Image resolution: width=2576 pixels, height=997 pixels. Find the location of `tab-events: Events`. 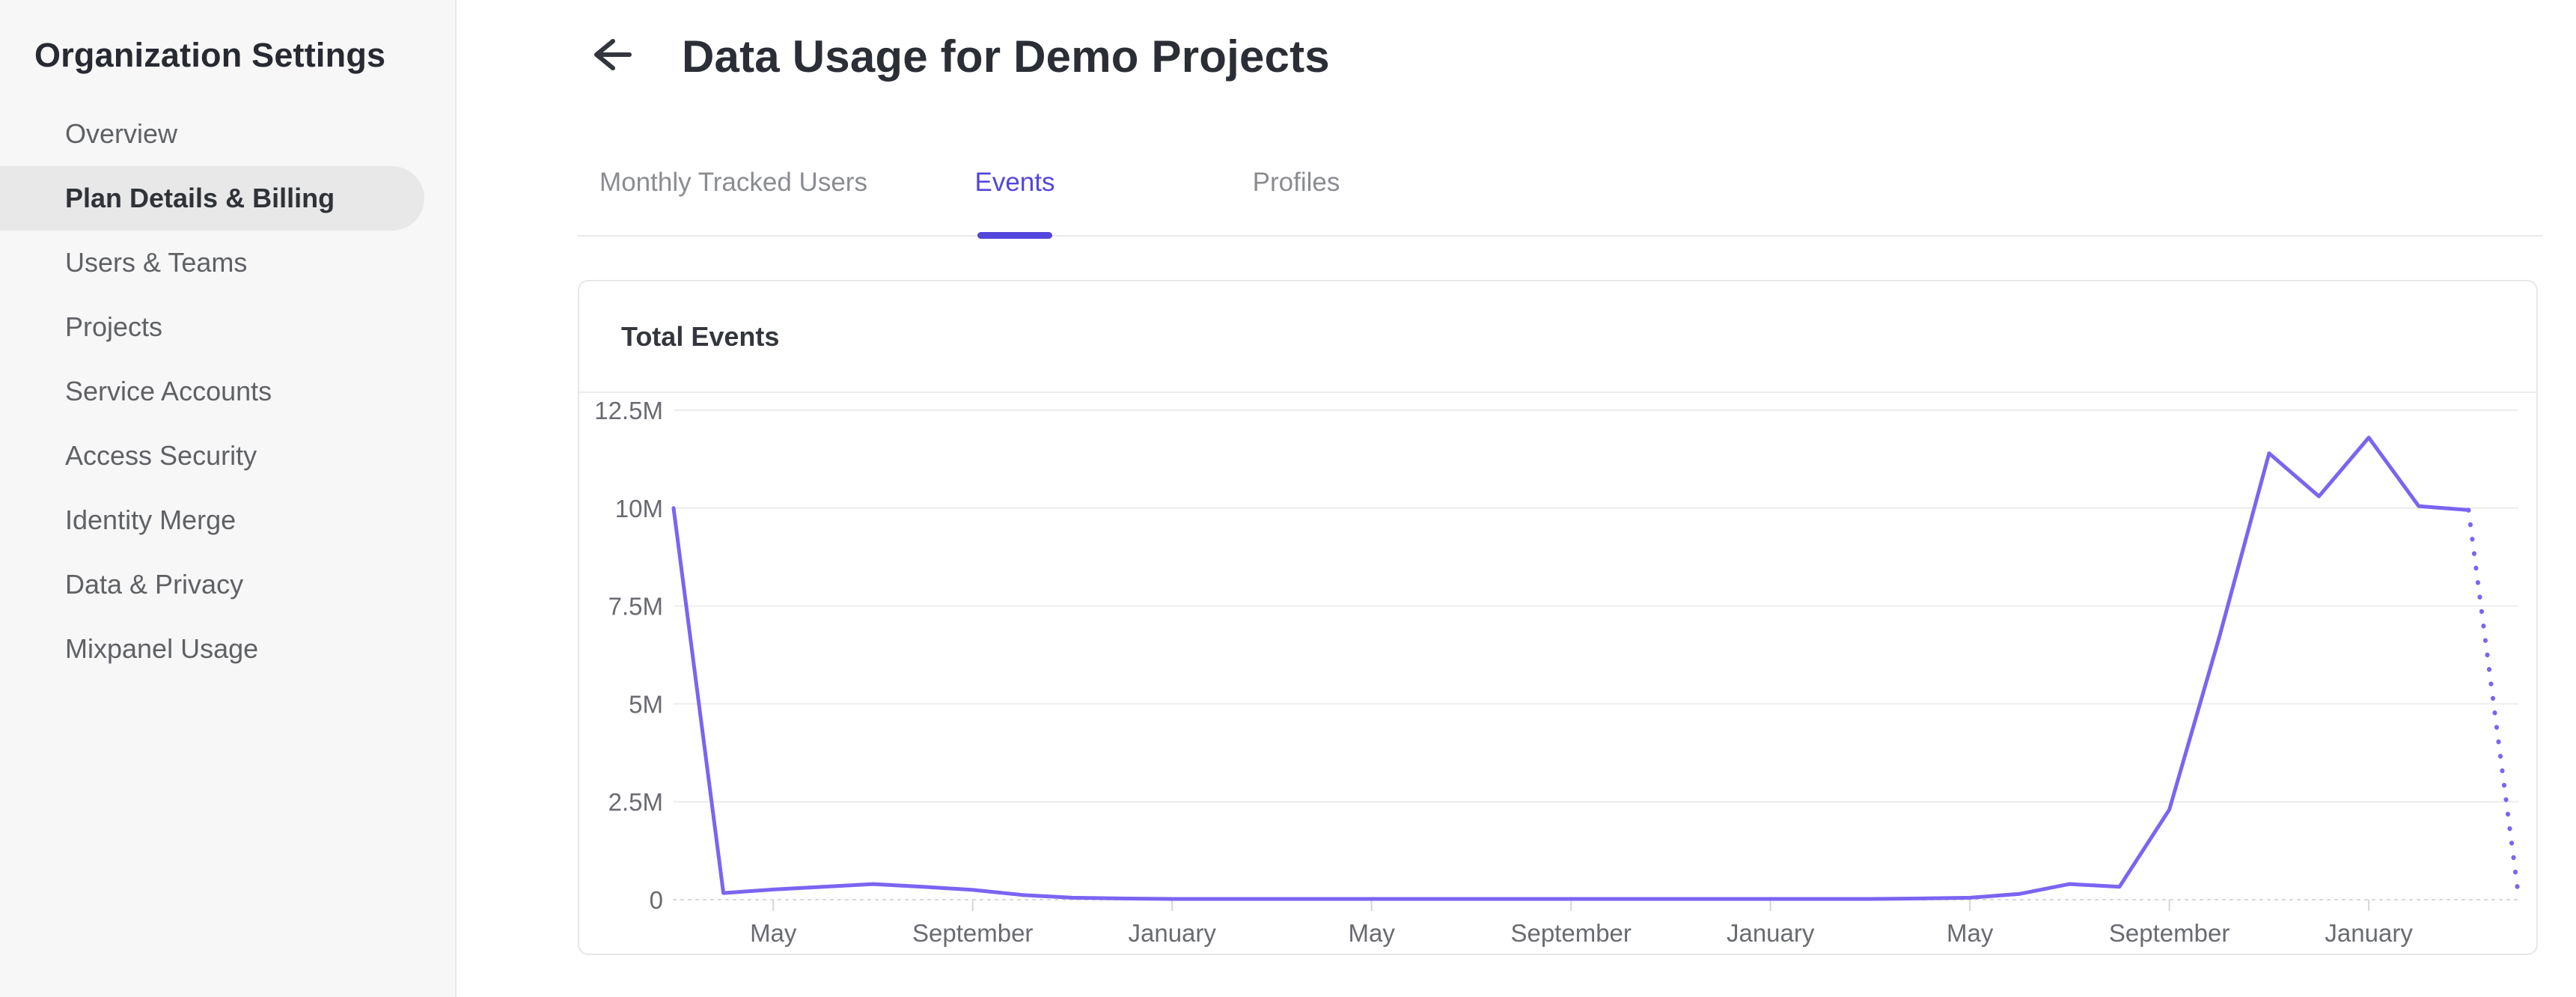

tab-events: Events is located at coordinates (1015, 184).